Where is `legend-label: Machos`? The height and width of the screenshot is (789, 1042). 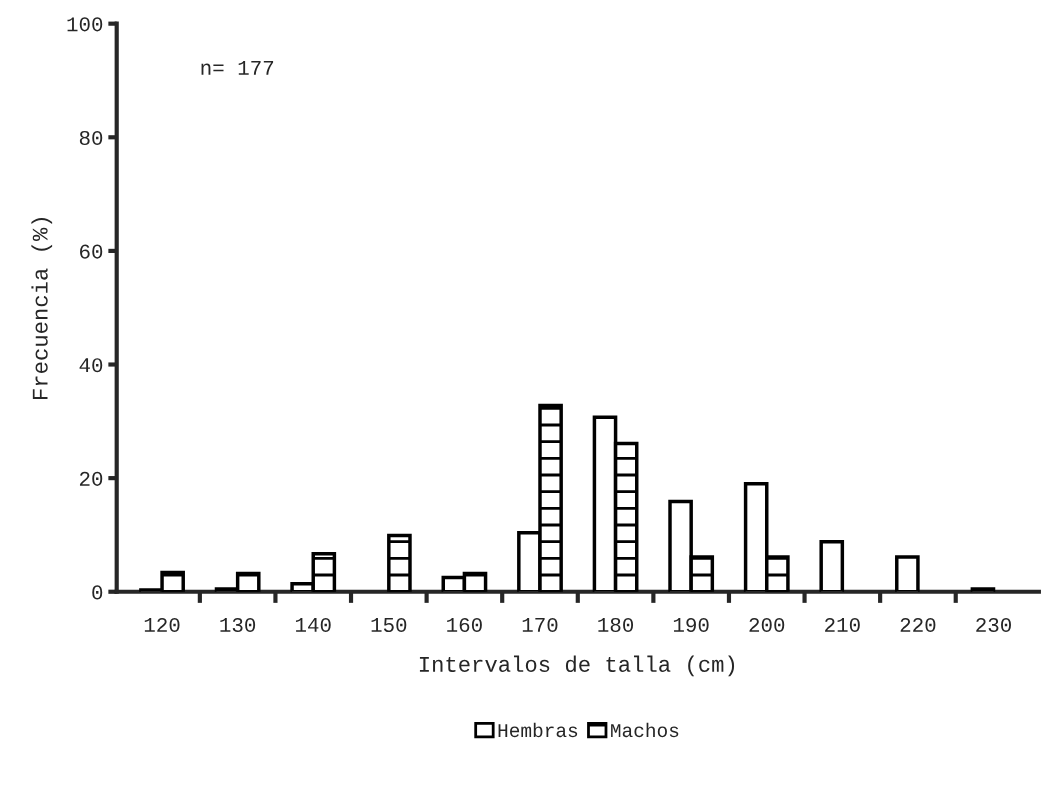
legend-label: Machos is located at coordinates (645, 730).